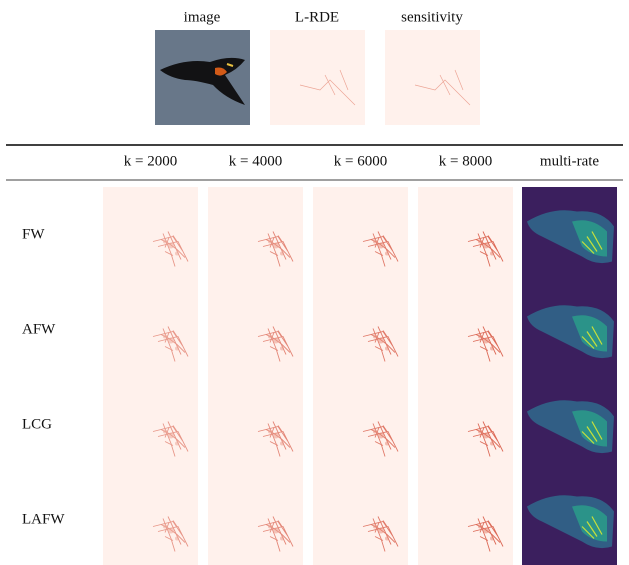  What do you see at coordinates (360, 161) in the screenshot?
I see `column-header: k = 6000` at bounding box center [360, 161].